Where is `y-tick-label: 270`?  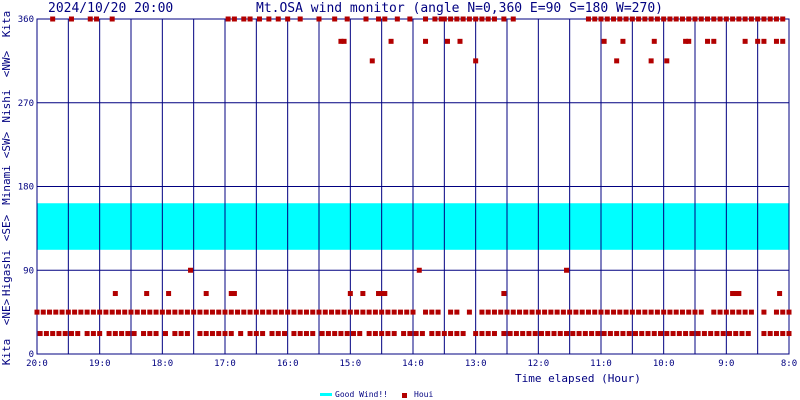 y-tick-label: 270 is located at coordinates (26, 104).